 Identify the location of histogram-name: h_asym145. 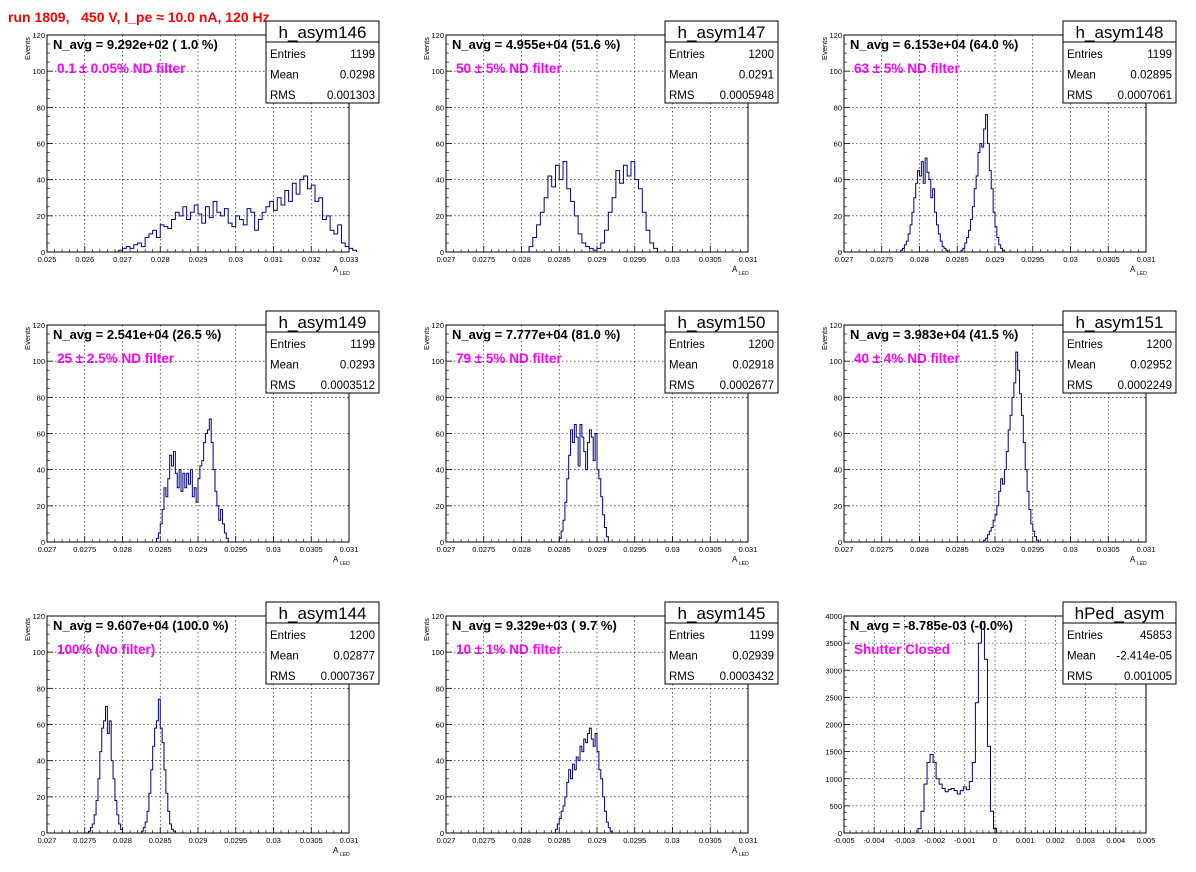
(722, 613).